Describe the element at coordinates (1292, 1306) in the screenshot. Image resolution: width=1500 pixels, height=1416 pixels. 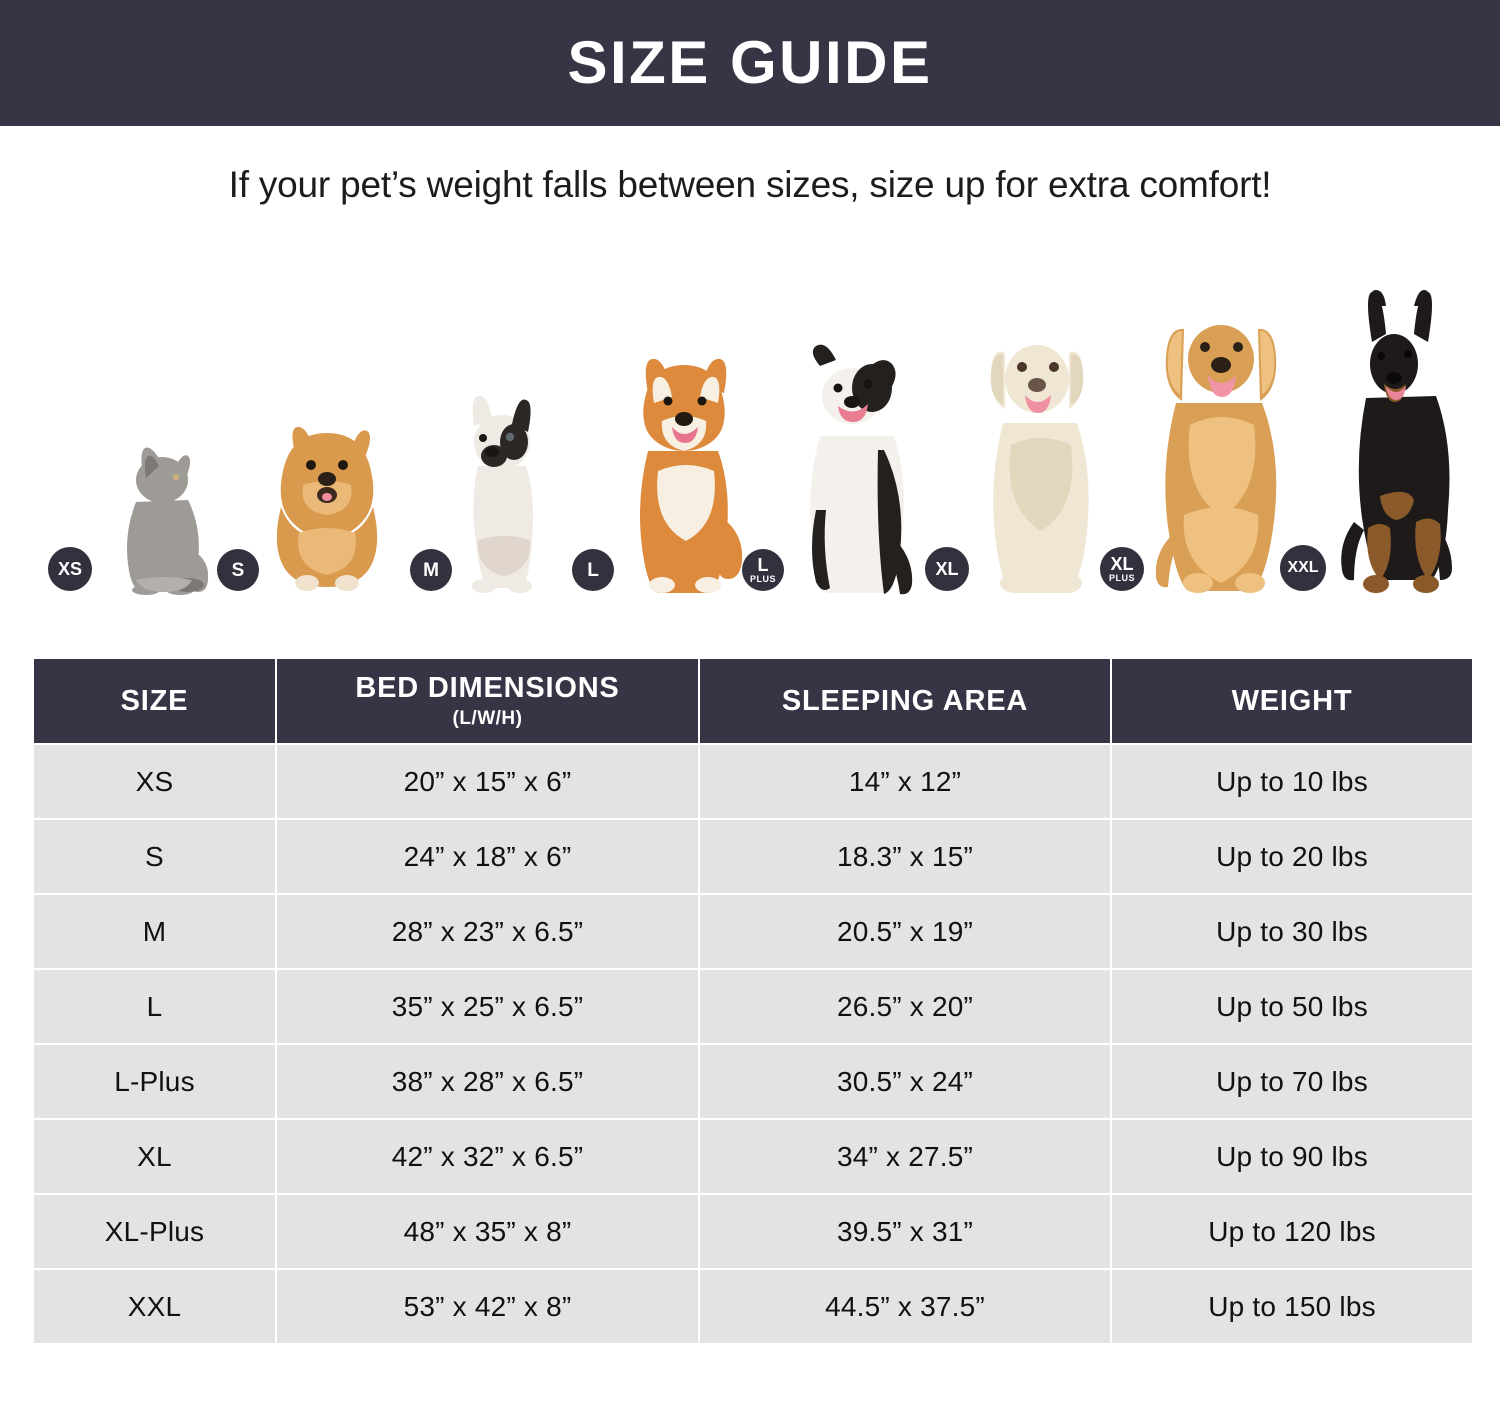
I see `cell-weight: Up to 150 lbs` at that location.